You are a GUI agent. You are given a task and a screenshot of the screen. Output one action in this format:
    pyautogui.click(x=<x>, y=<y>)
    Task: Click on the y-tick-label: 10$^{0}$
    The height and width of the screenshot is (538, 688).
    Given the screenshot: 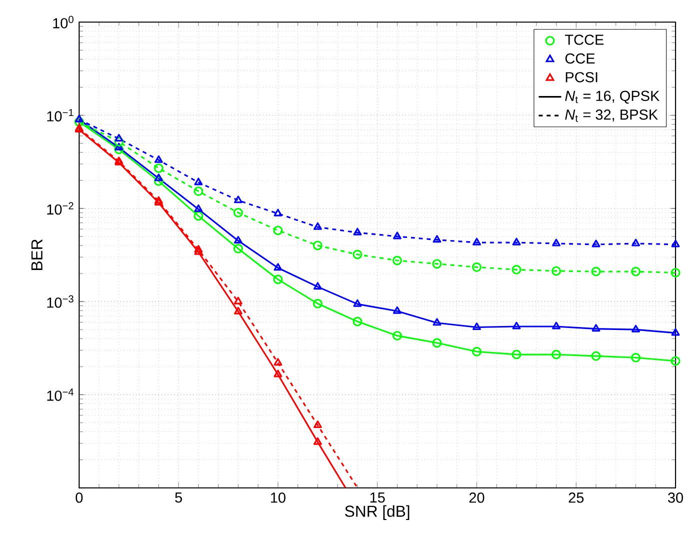 What is the action you would take?
    pyautogui.click(x=63, y=22)
    